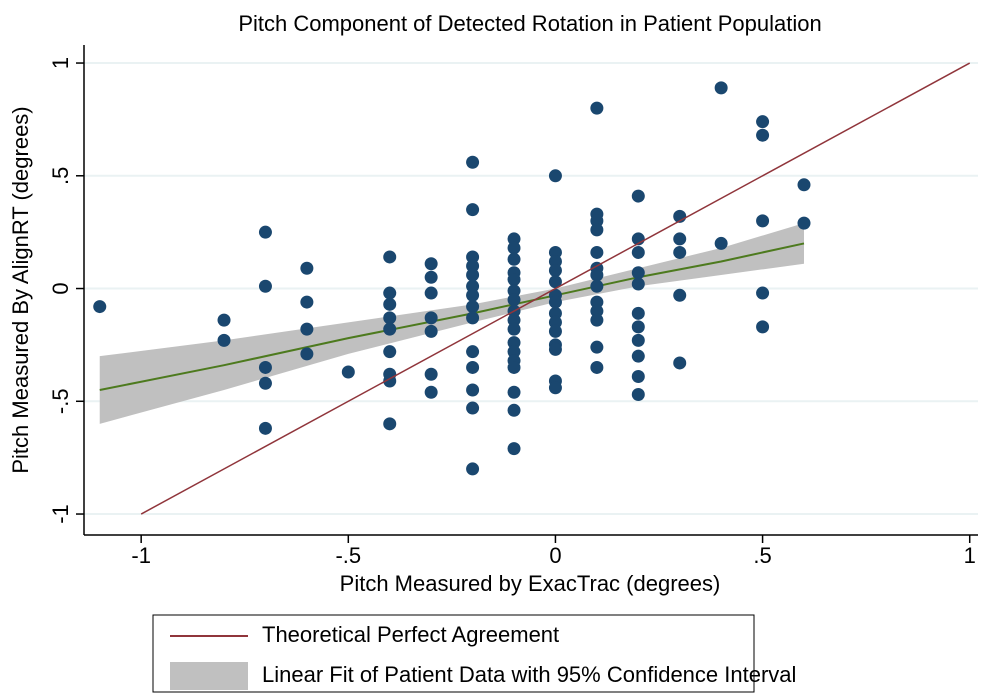 This screenshot has height=698, width=981. Describe the element at coordinates (348, 555) in the screenshot. I see `x-tick-label: -.5` at that location.